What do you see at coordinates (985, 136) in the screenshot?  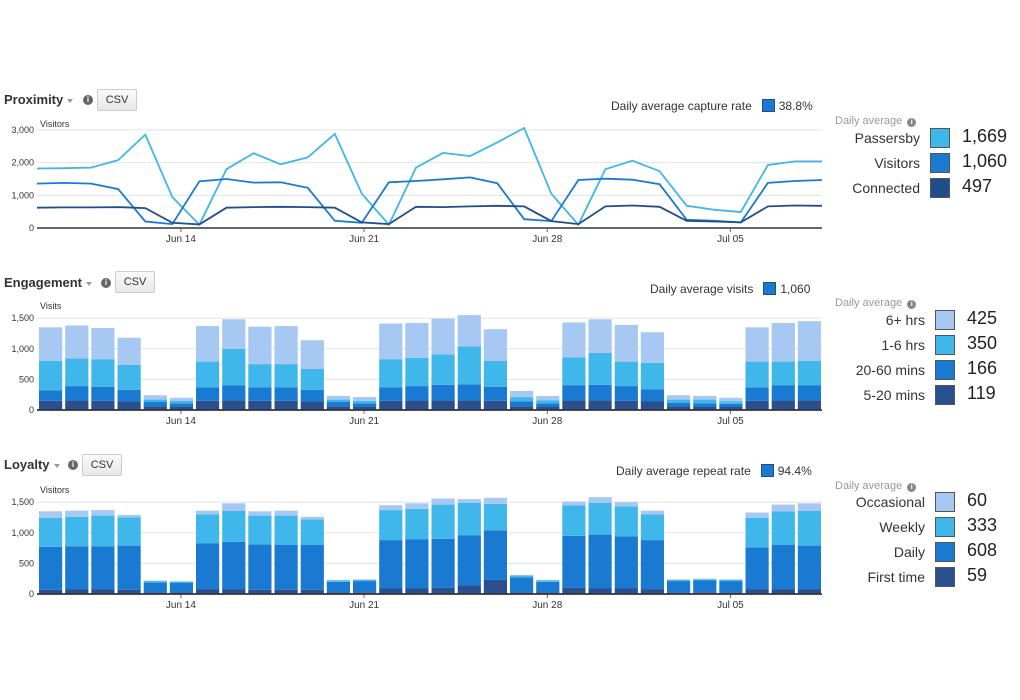 I see `legend-value: 1,669` at bounding box center [985, 136].